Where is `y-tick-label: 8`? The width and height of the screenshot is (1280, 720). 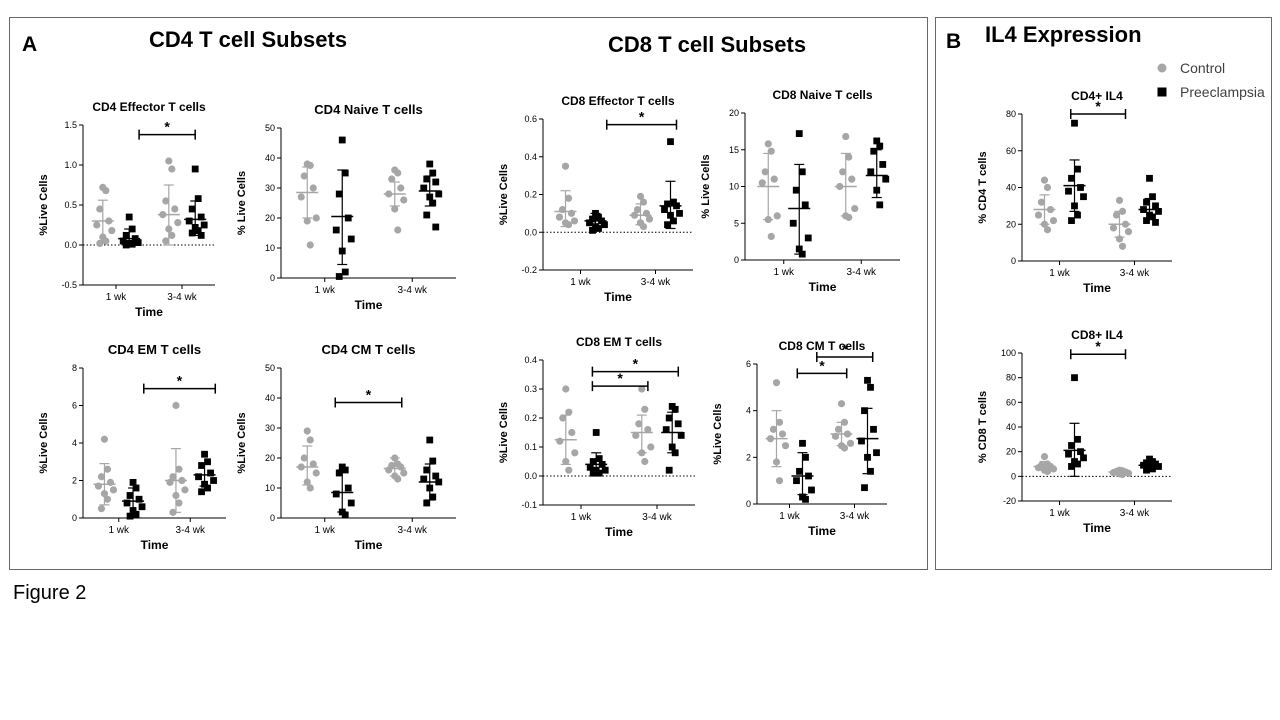
y-tick-label: 8 is located at coordinates (74, 368).